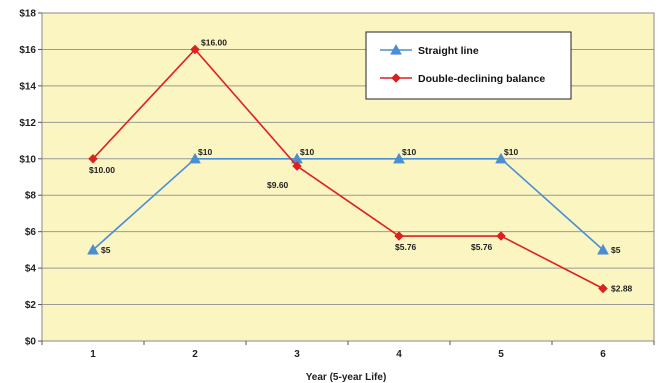 The width and height of the screenshot is (660, 383). I want to click on y-tick-label: $0, so click(31, 342).